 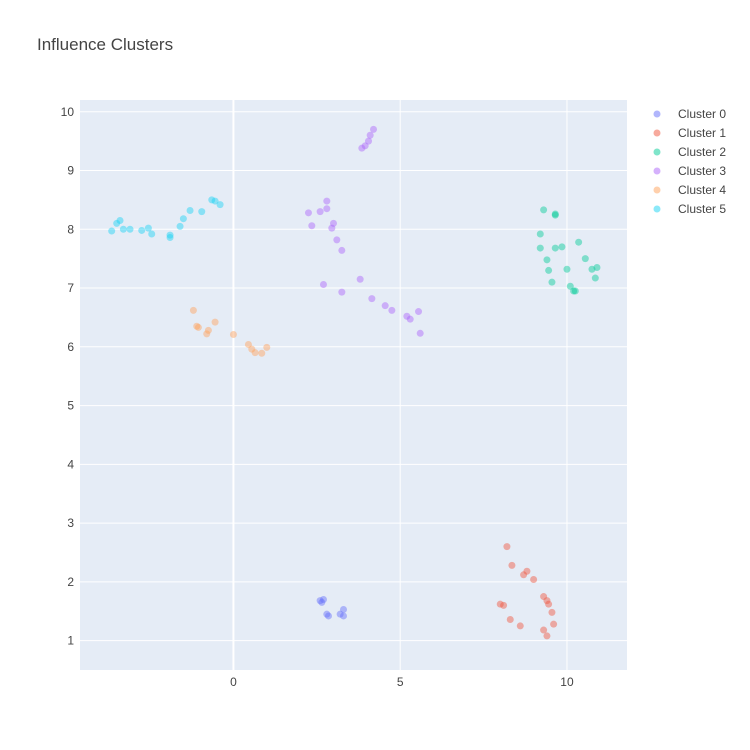 What do you see at coordinates (690, 190) in the screenshot?
I see `legend-item: Cluster 4` at bounding box center [690, 190].